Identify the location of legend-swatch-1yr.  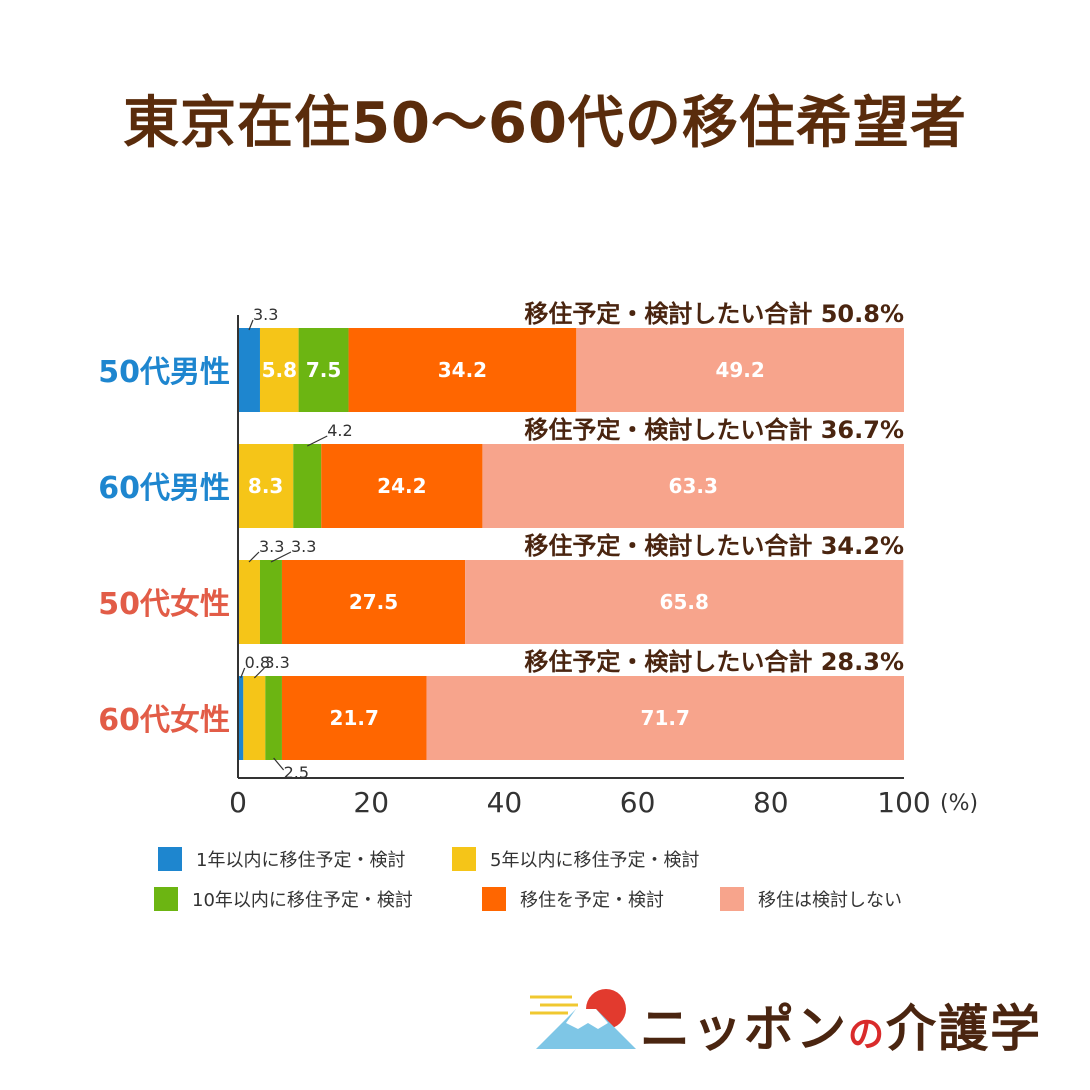
(170, 859).